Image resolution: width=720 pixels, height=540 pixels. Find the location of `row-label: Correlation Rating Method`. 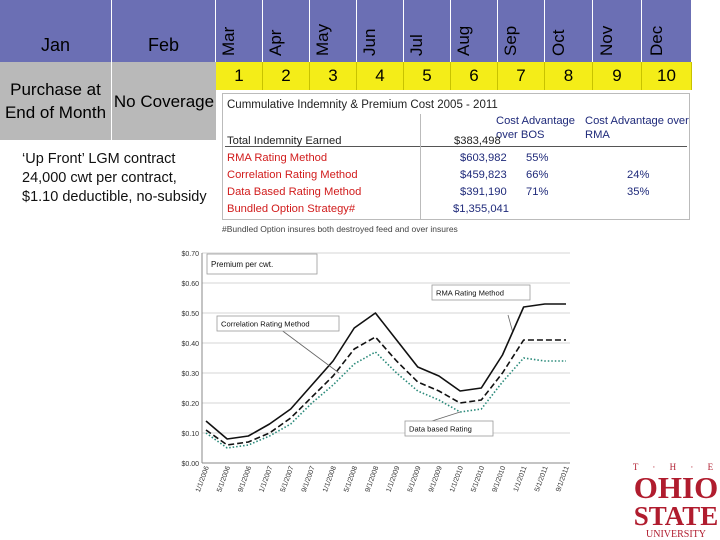

row-label: Correlation Rating Method is located at coordinates (292, 175).